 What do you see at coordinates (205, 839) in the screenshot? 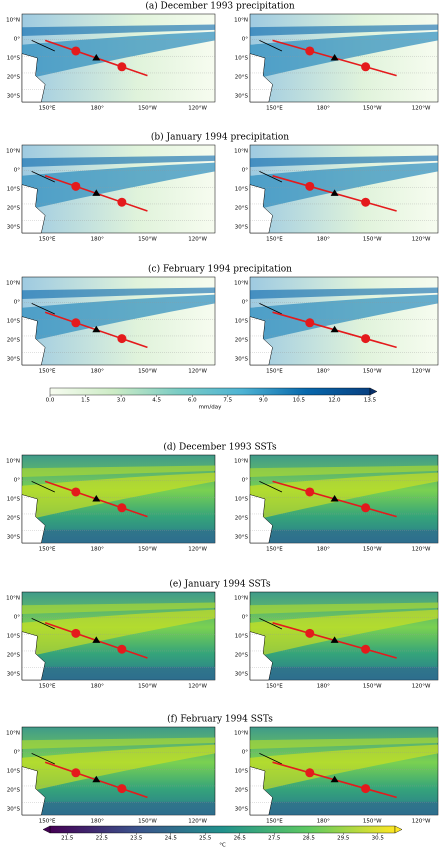
I see `colorbar-tick-label: 25.5` at bounding box center [205, 839].